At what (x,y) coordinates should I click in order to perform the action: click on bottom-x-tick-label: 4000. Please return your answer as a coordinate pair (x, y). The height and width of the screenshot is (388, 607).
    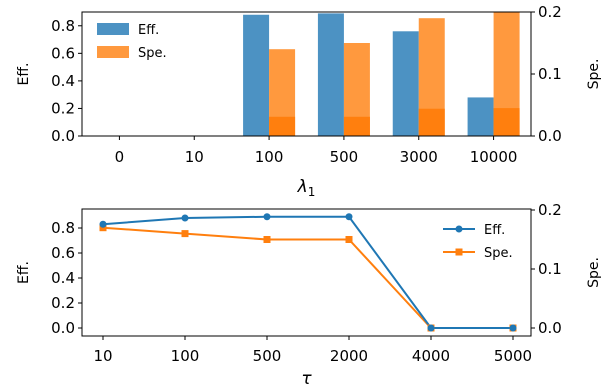
    Looking at the image, I should click on (431, 356).